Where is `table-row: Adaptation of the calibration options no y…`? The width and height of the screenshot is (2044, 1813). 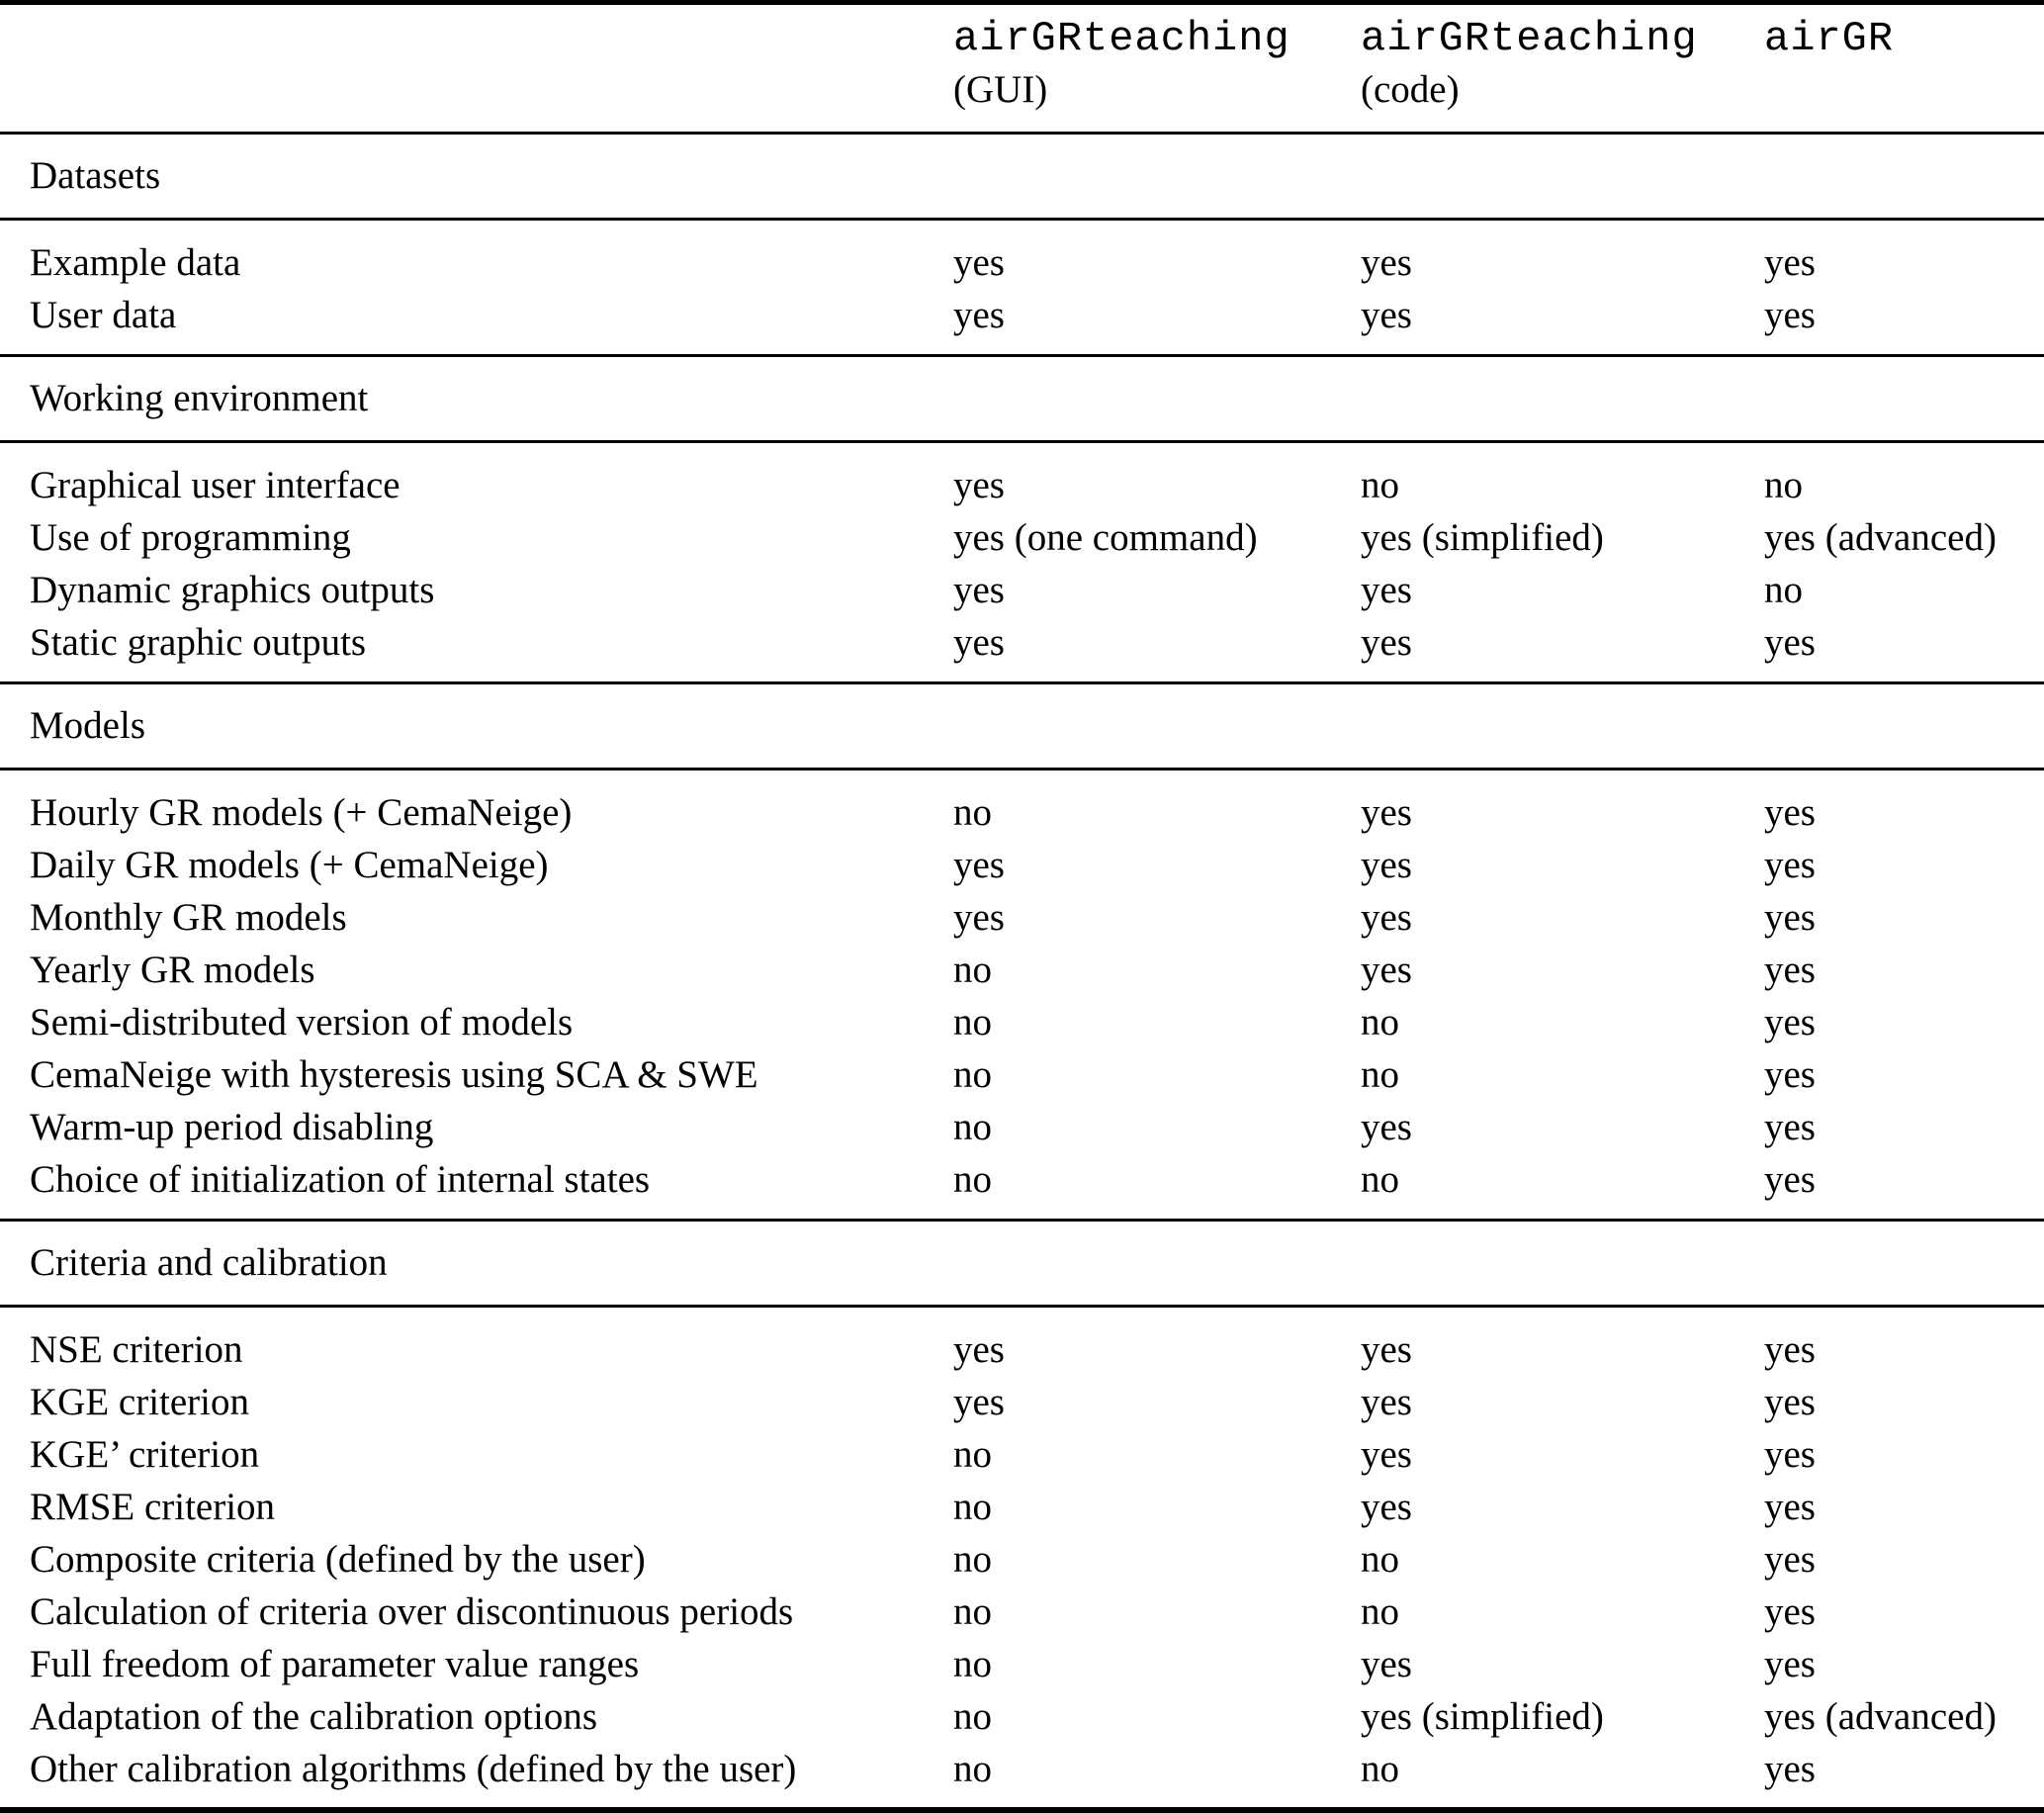 table-row: Adaptation of the calibration options no y… is located at coordinates (1022, 1716).